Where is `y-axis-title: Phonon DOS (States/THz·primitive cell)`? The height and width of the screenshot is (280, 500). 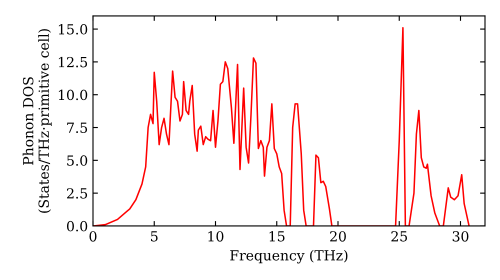
y-axis-title: Phonon DOS (States/THz·primitive cell) is located at coordinates (37, 121).